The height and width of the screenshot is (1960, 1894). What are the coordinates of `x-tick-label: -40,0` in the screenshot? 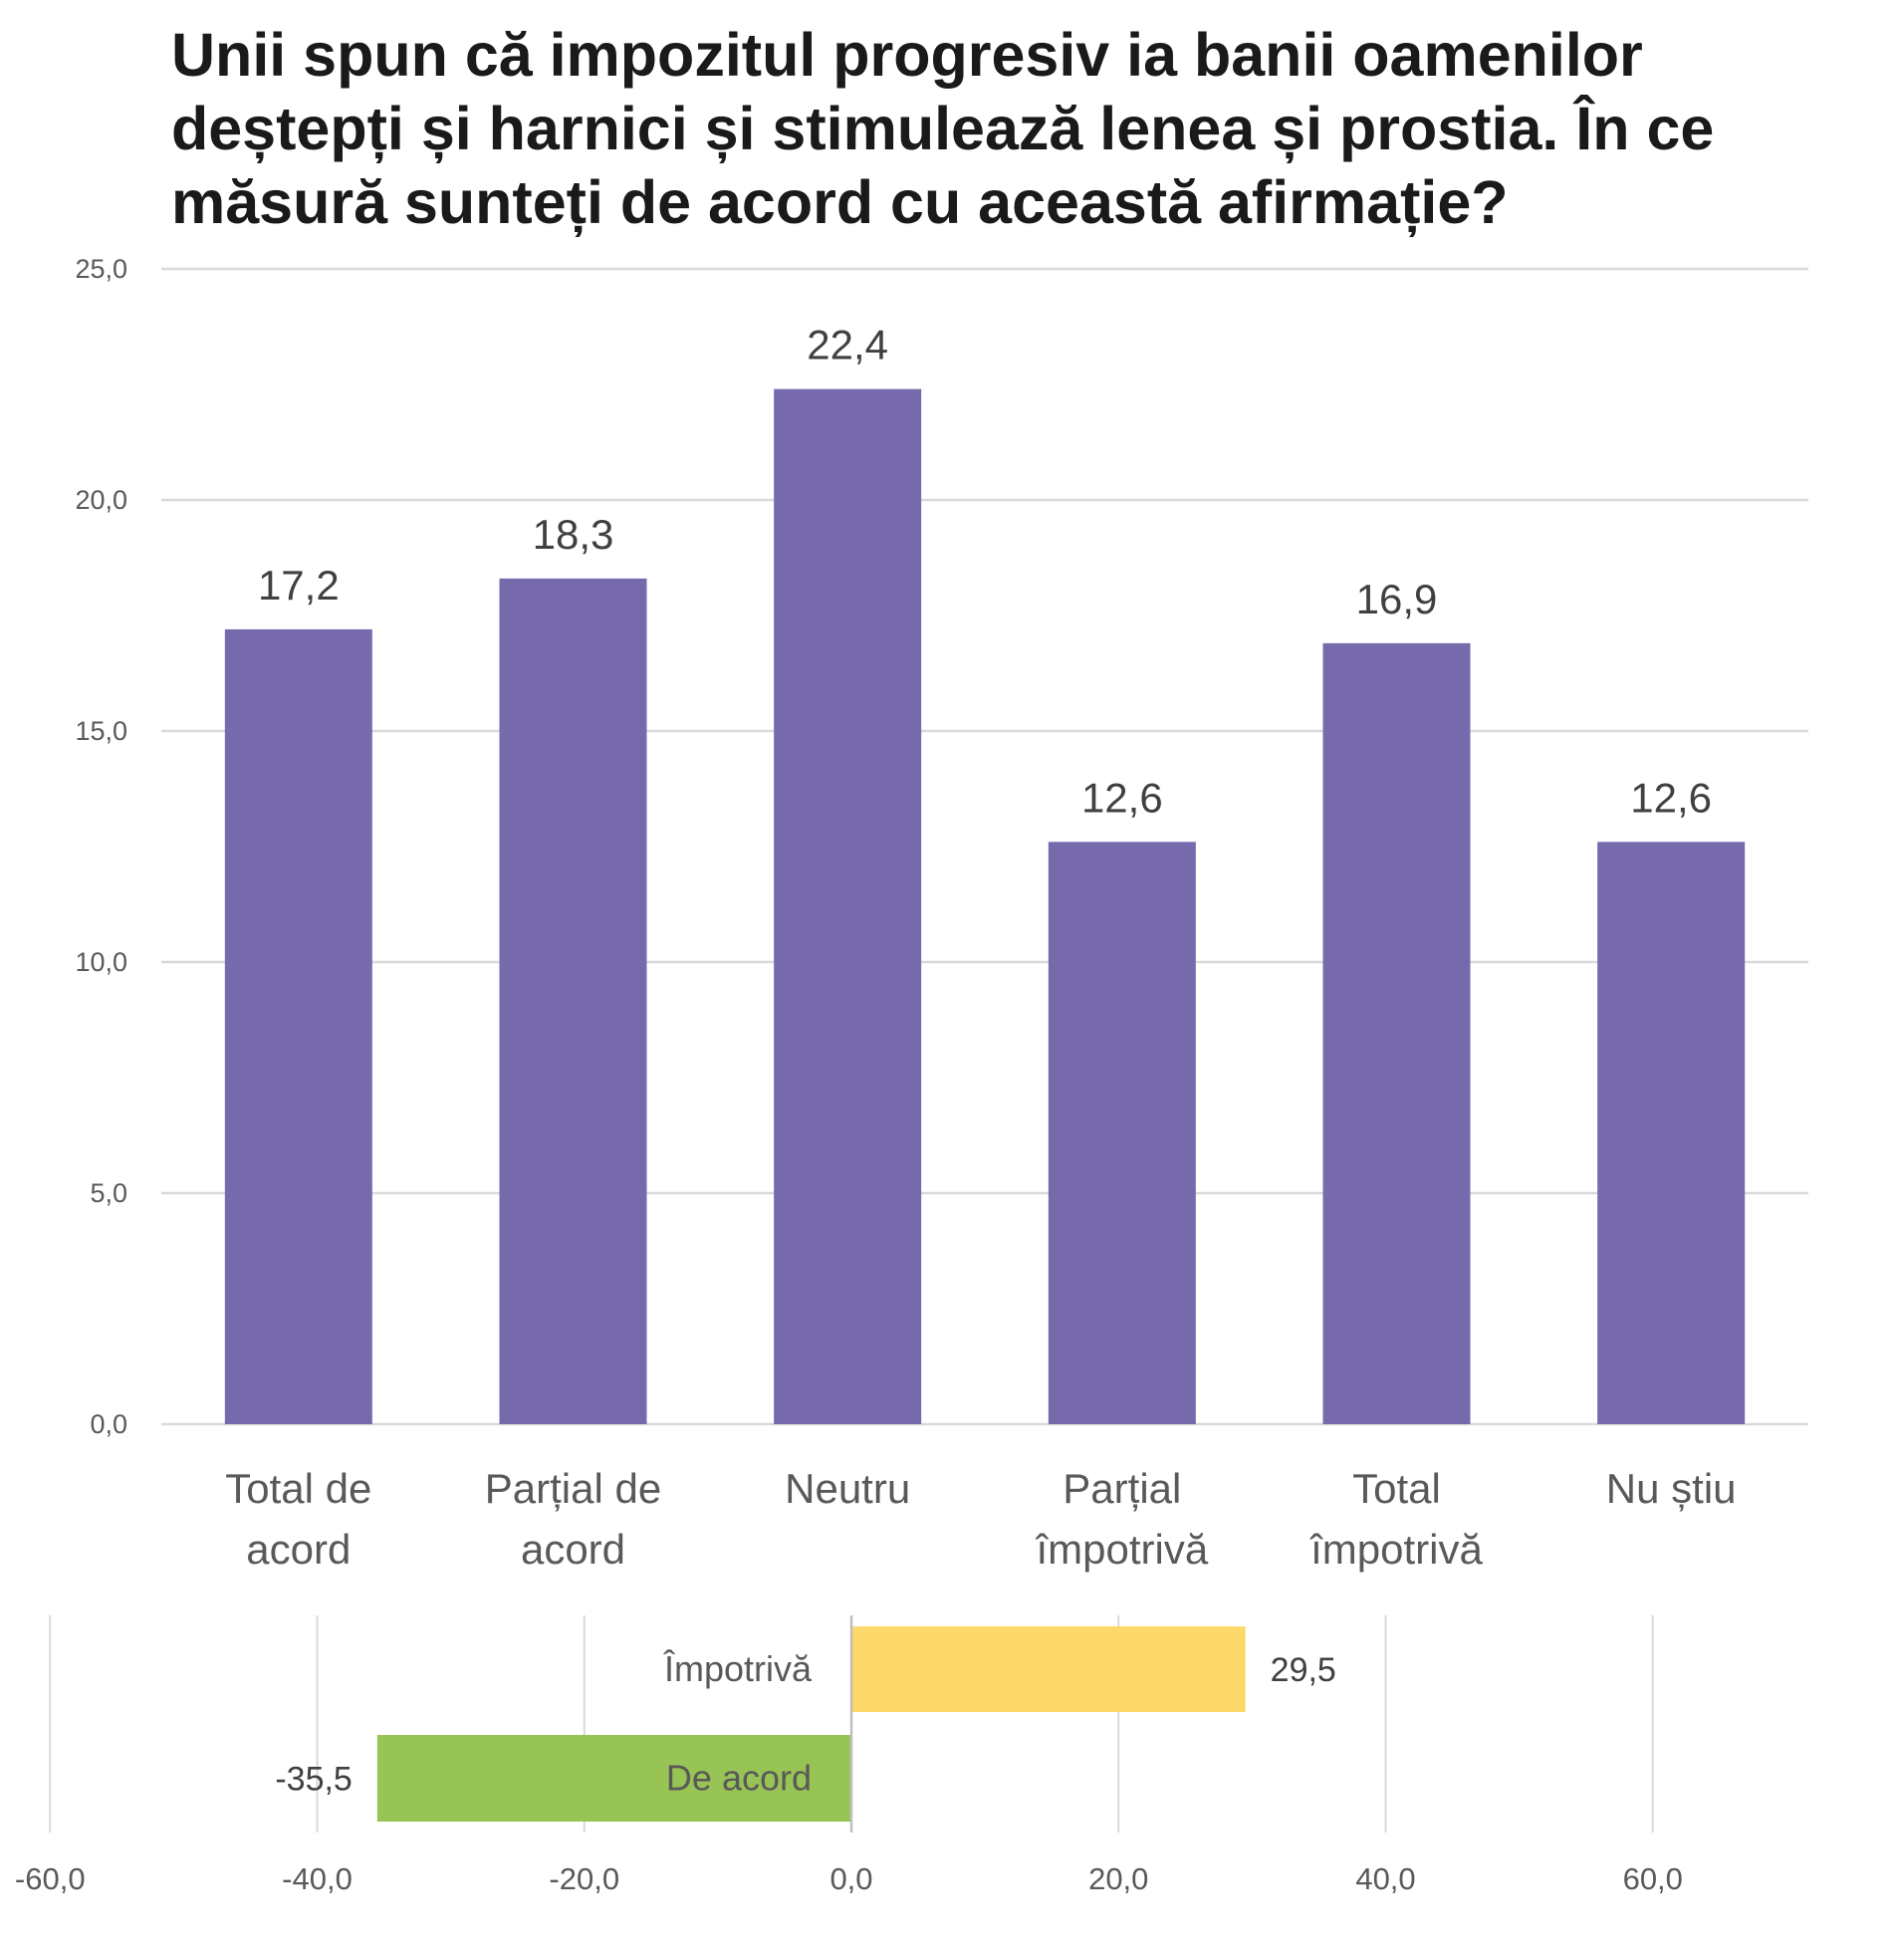 It's located at (318, 1879).